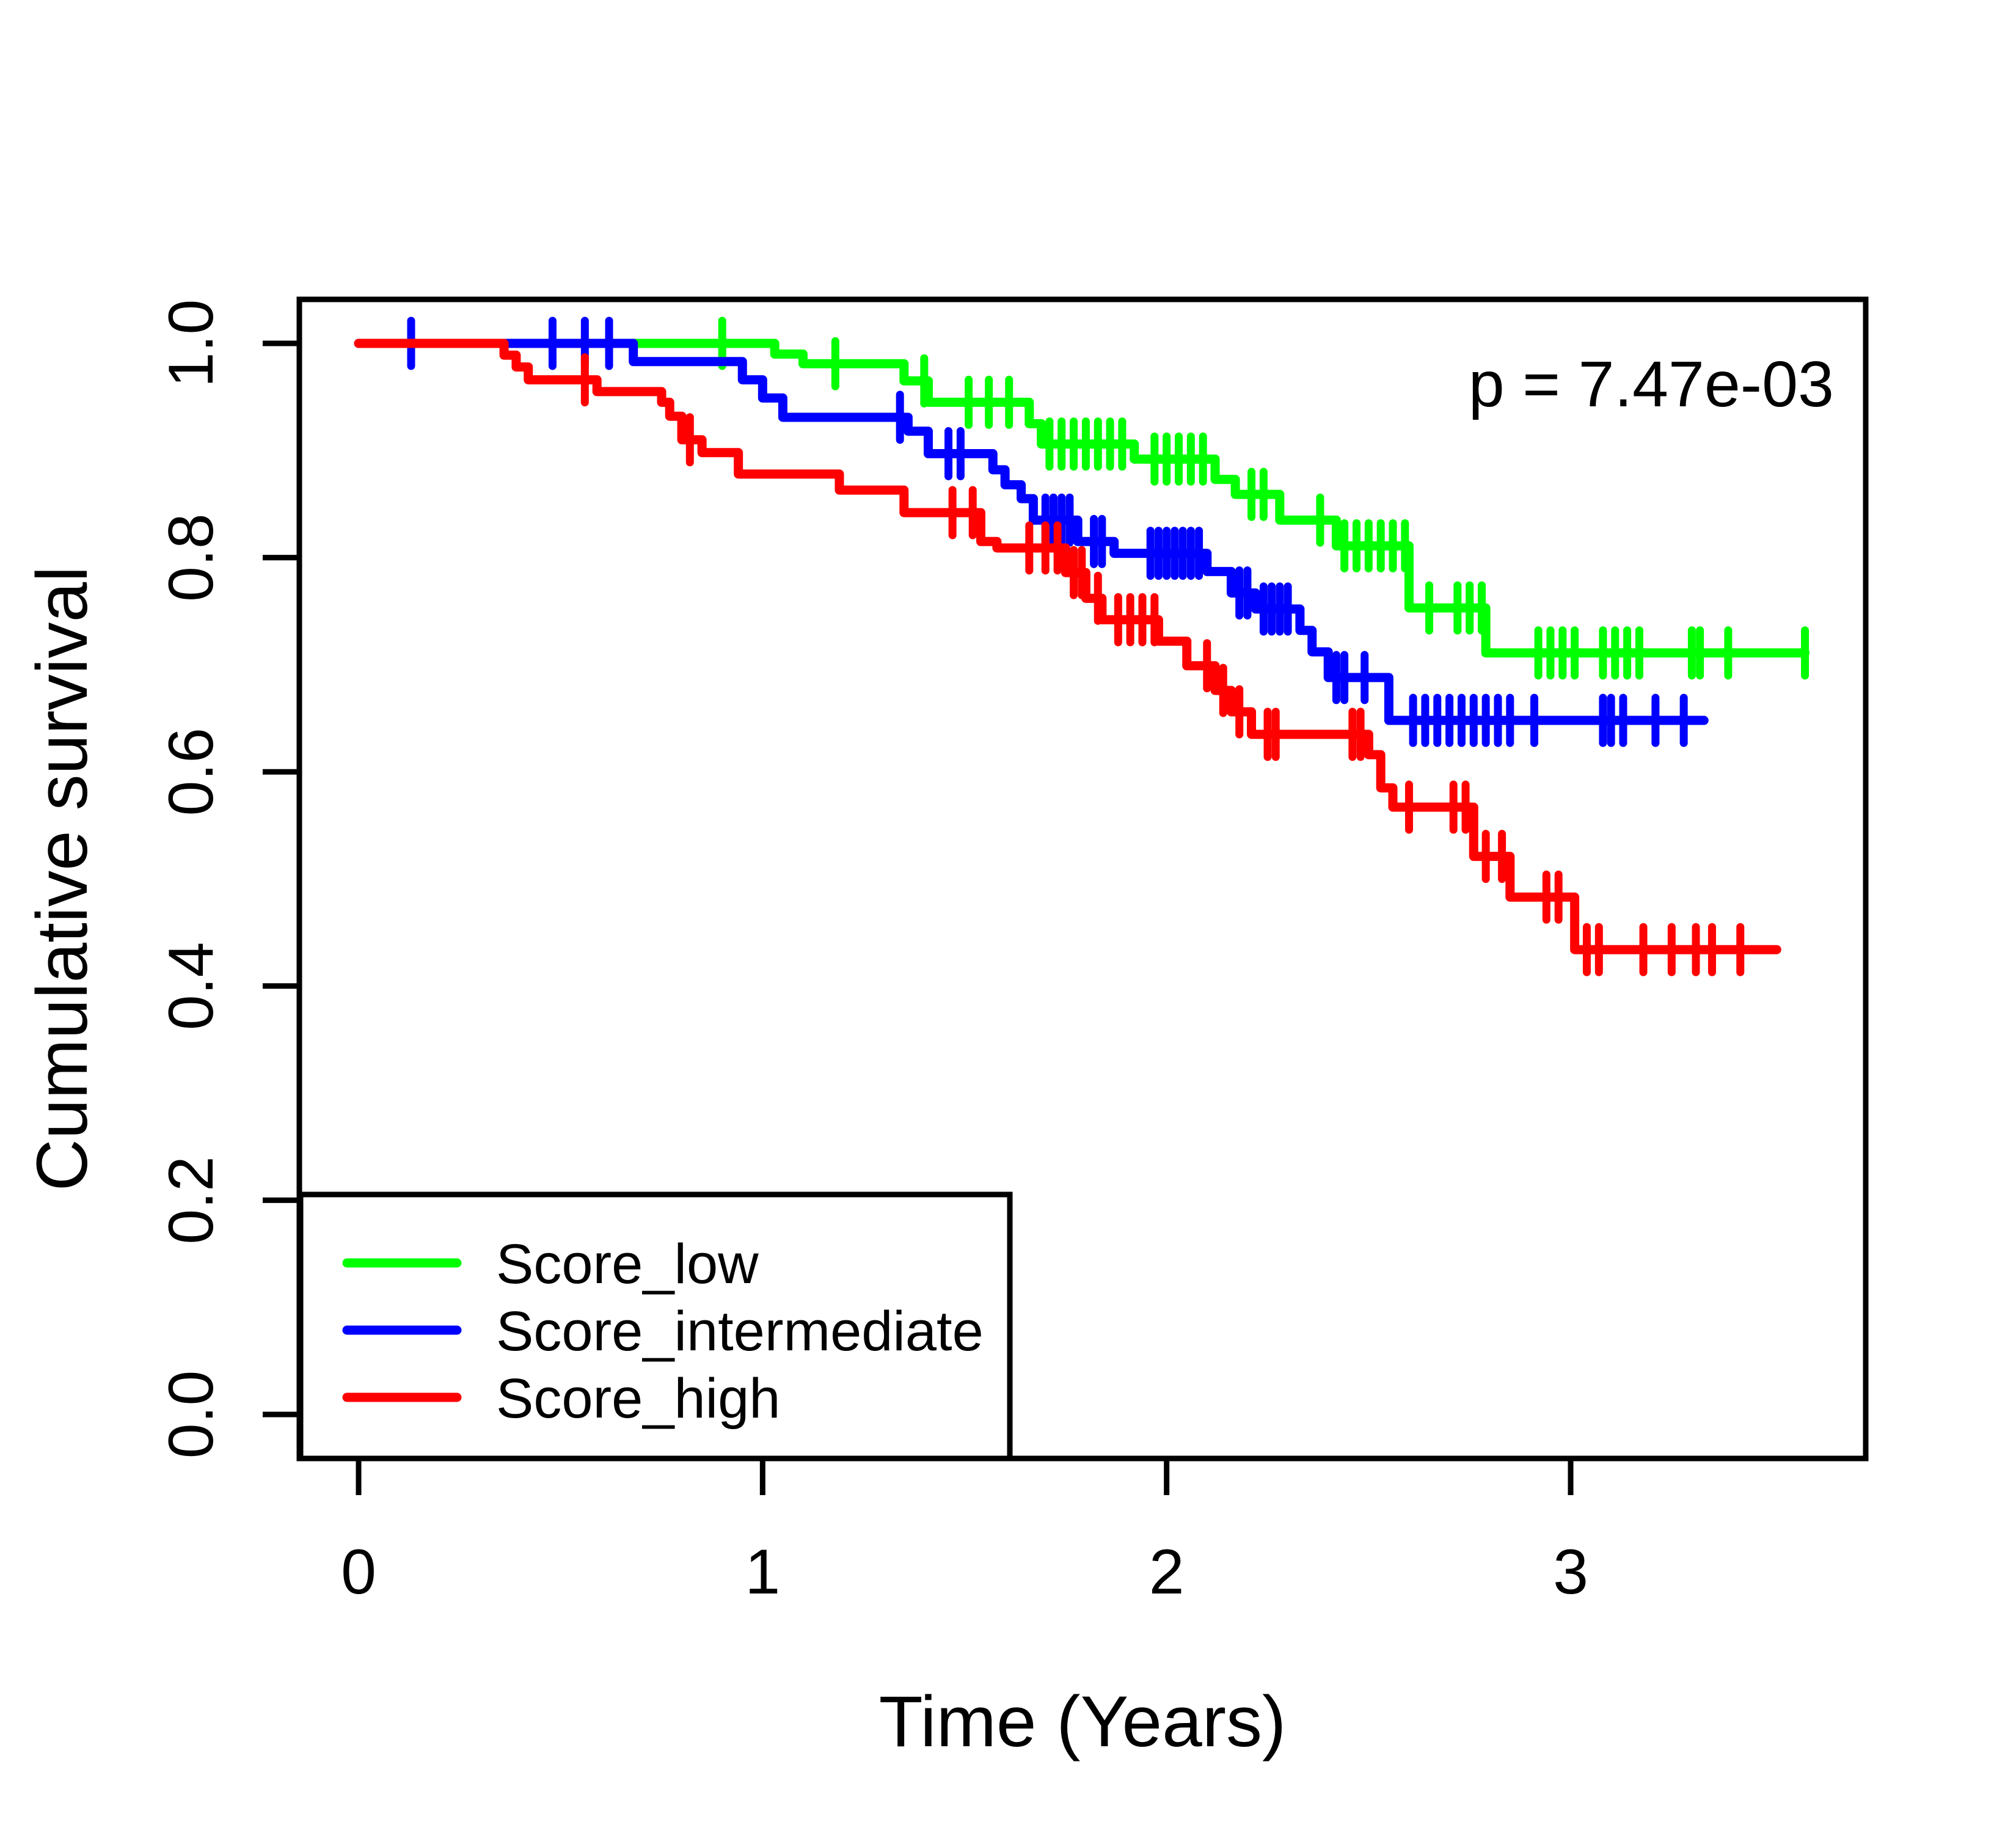  What do you see at coordinates (191, 772) in the screenshot?
I see `y-tick-label: 0.6` at bounding box center [191, 772].